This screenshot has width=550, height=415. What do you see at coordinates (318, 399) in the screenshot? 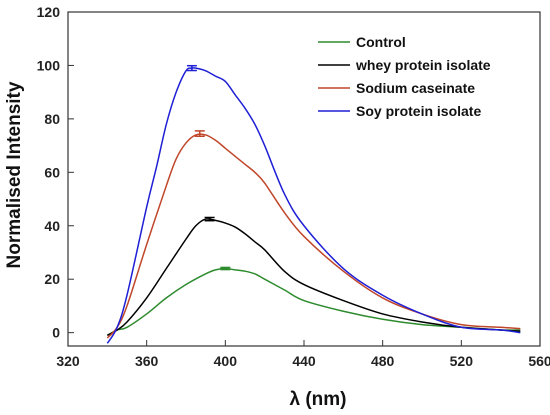
I see `x-axis-title: λ (nm)` at bounding box center [318, 399].